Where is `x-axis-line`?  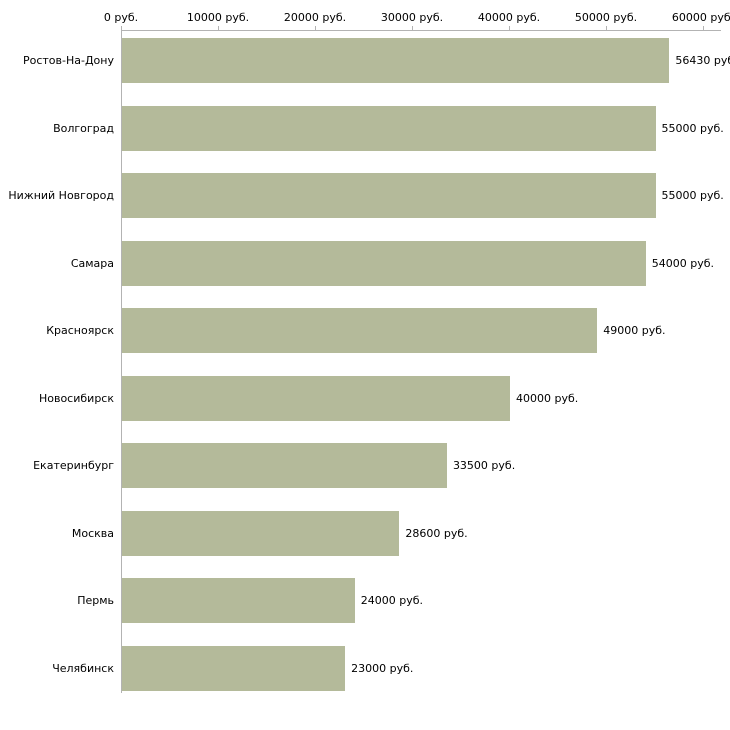
x-axis-line is located at coordinates (421, 30).